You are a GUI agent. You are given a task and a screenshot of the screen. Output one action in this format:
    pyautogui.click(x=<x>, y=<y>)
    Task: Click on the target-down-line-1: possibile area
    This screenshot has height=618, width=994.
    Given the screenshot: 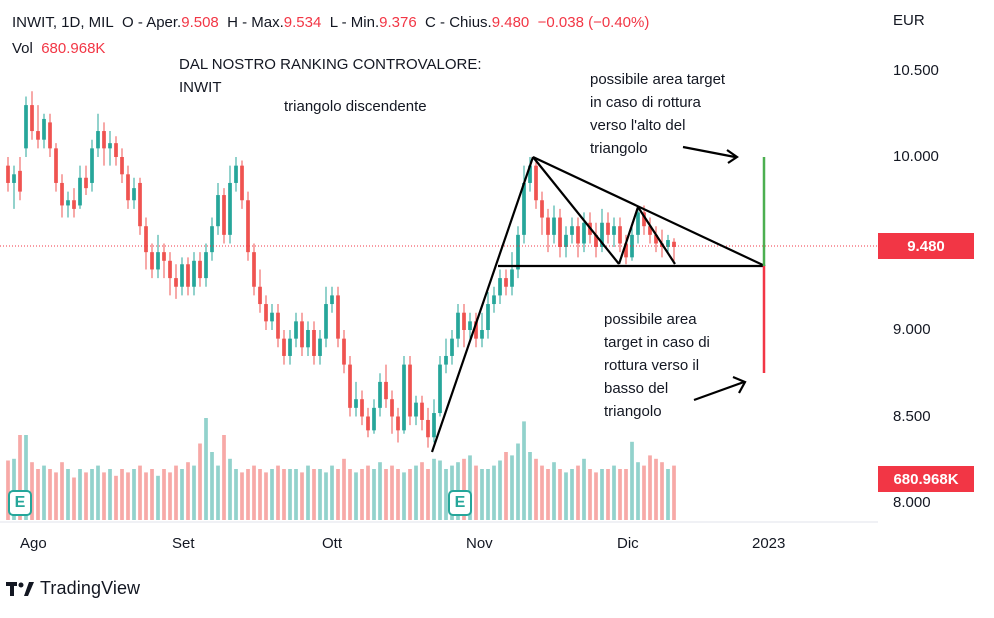 What is the action you would take?
    pyautogui.click(x=650, y=319)
    